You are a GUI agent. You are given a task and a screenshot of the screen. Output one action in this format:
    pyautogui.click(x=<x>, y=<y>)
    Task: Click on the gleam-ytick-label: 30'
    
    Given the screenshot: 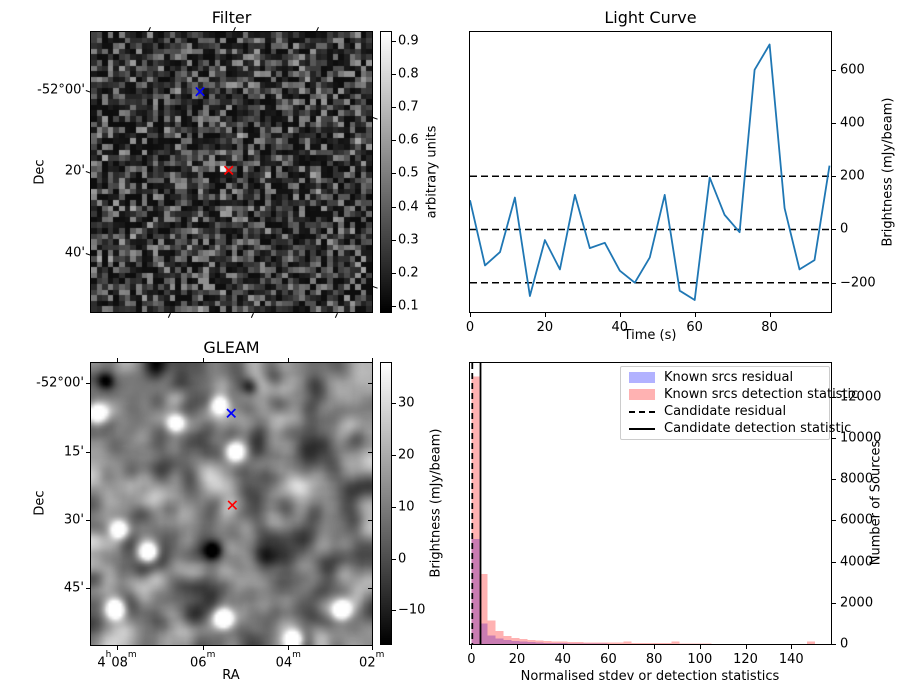 What is the action you would take?
    pyautogui.click(x=73, y=520)
    